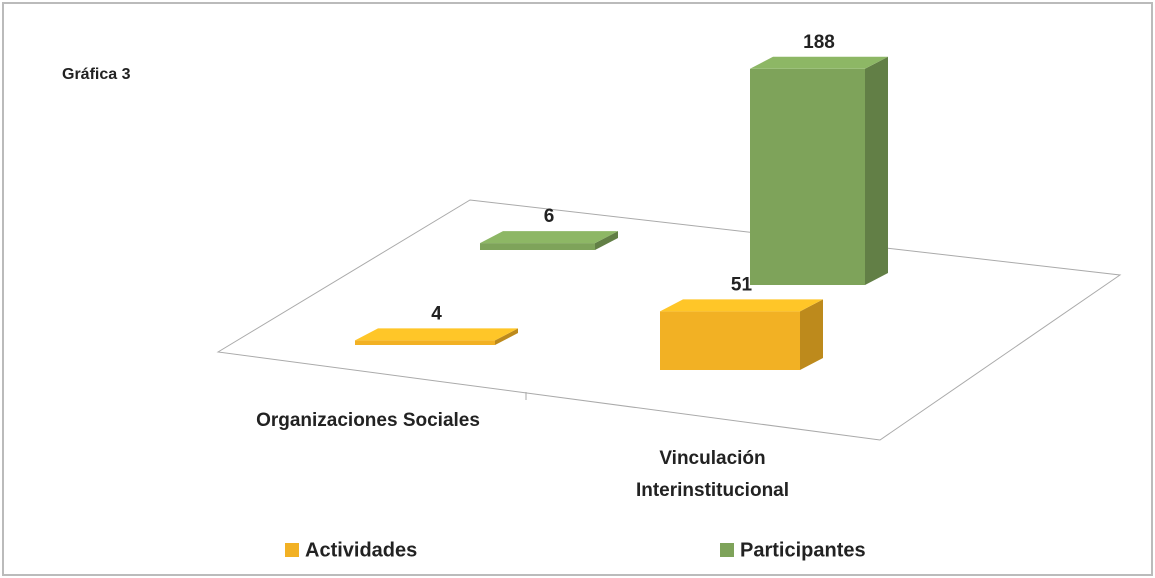 The width and height of the screenshot is (1155, 578). I want to click on category-label: Vinculación Interinstitucional, so click(712, 474).